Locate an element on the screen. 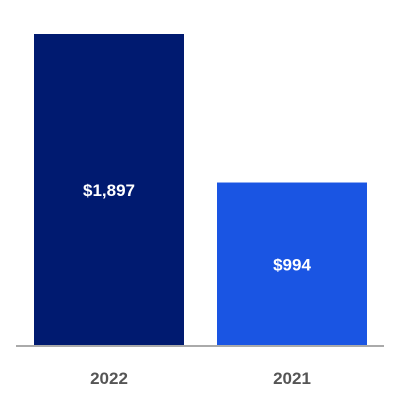 Image resolution: width=400 pixels, height=400 pixels. data-label-2022: $1,897 is located at coordinates (109, 190).